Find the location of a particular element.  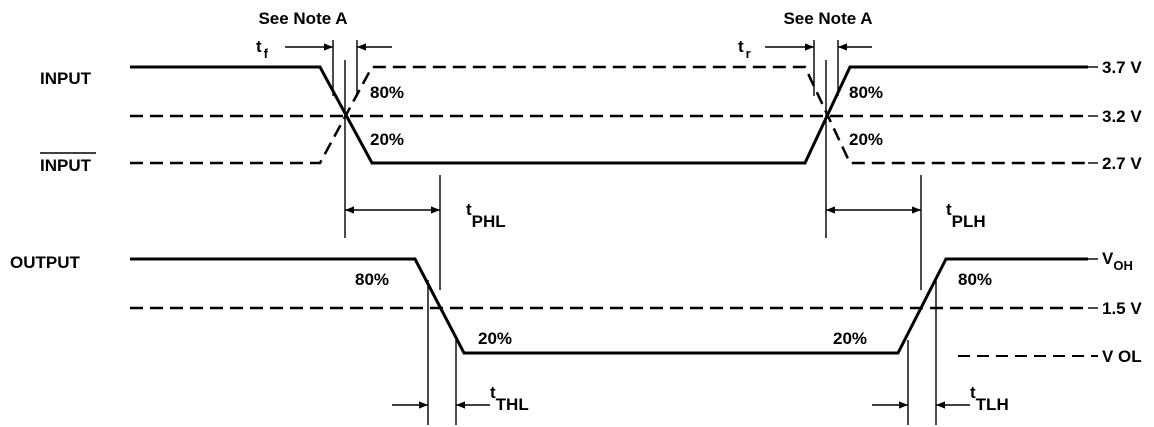

pct-output-rise-20: 20% is located at coordinates (850, 338).